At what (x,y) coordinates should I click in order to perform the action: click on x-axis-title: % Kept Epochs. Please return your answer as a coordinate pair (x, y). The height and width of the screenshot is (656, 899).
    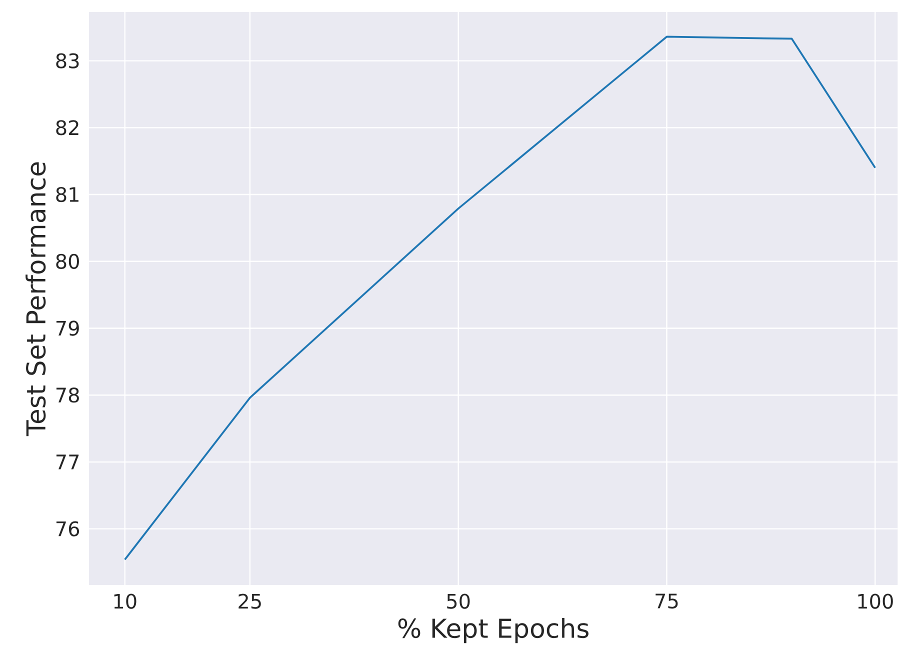
    Looking at the image, I should click on (493, 631).